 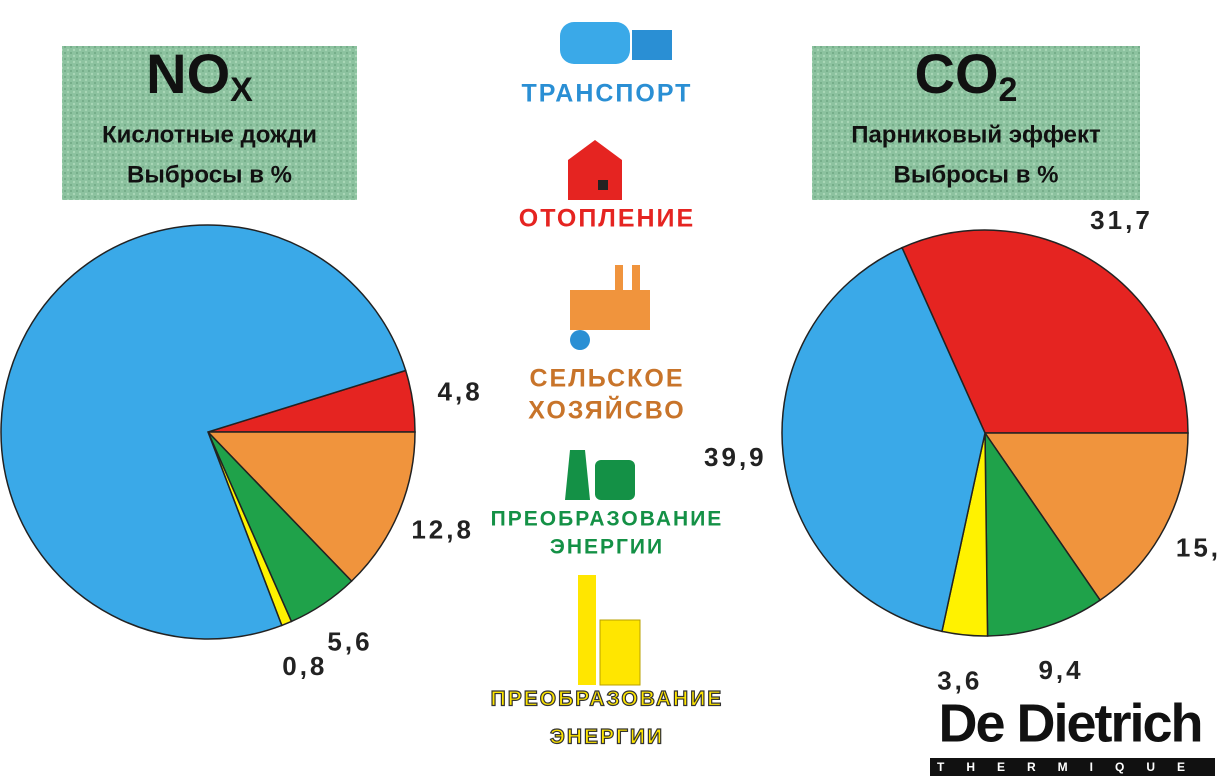 I want to click on chart-subtitle: Парниковый эффект, so click(x=976, y=134).